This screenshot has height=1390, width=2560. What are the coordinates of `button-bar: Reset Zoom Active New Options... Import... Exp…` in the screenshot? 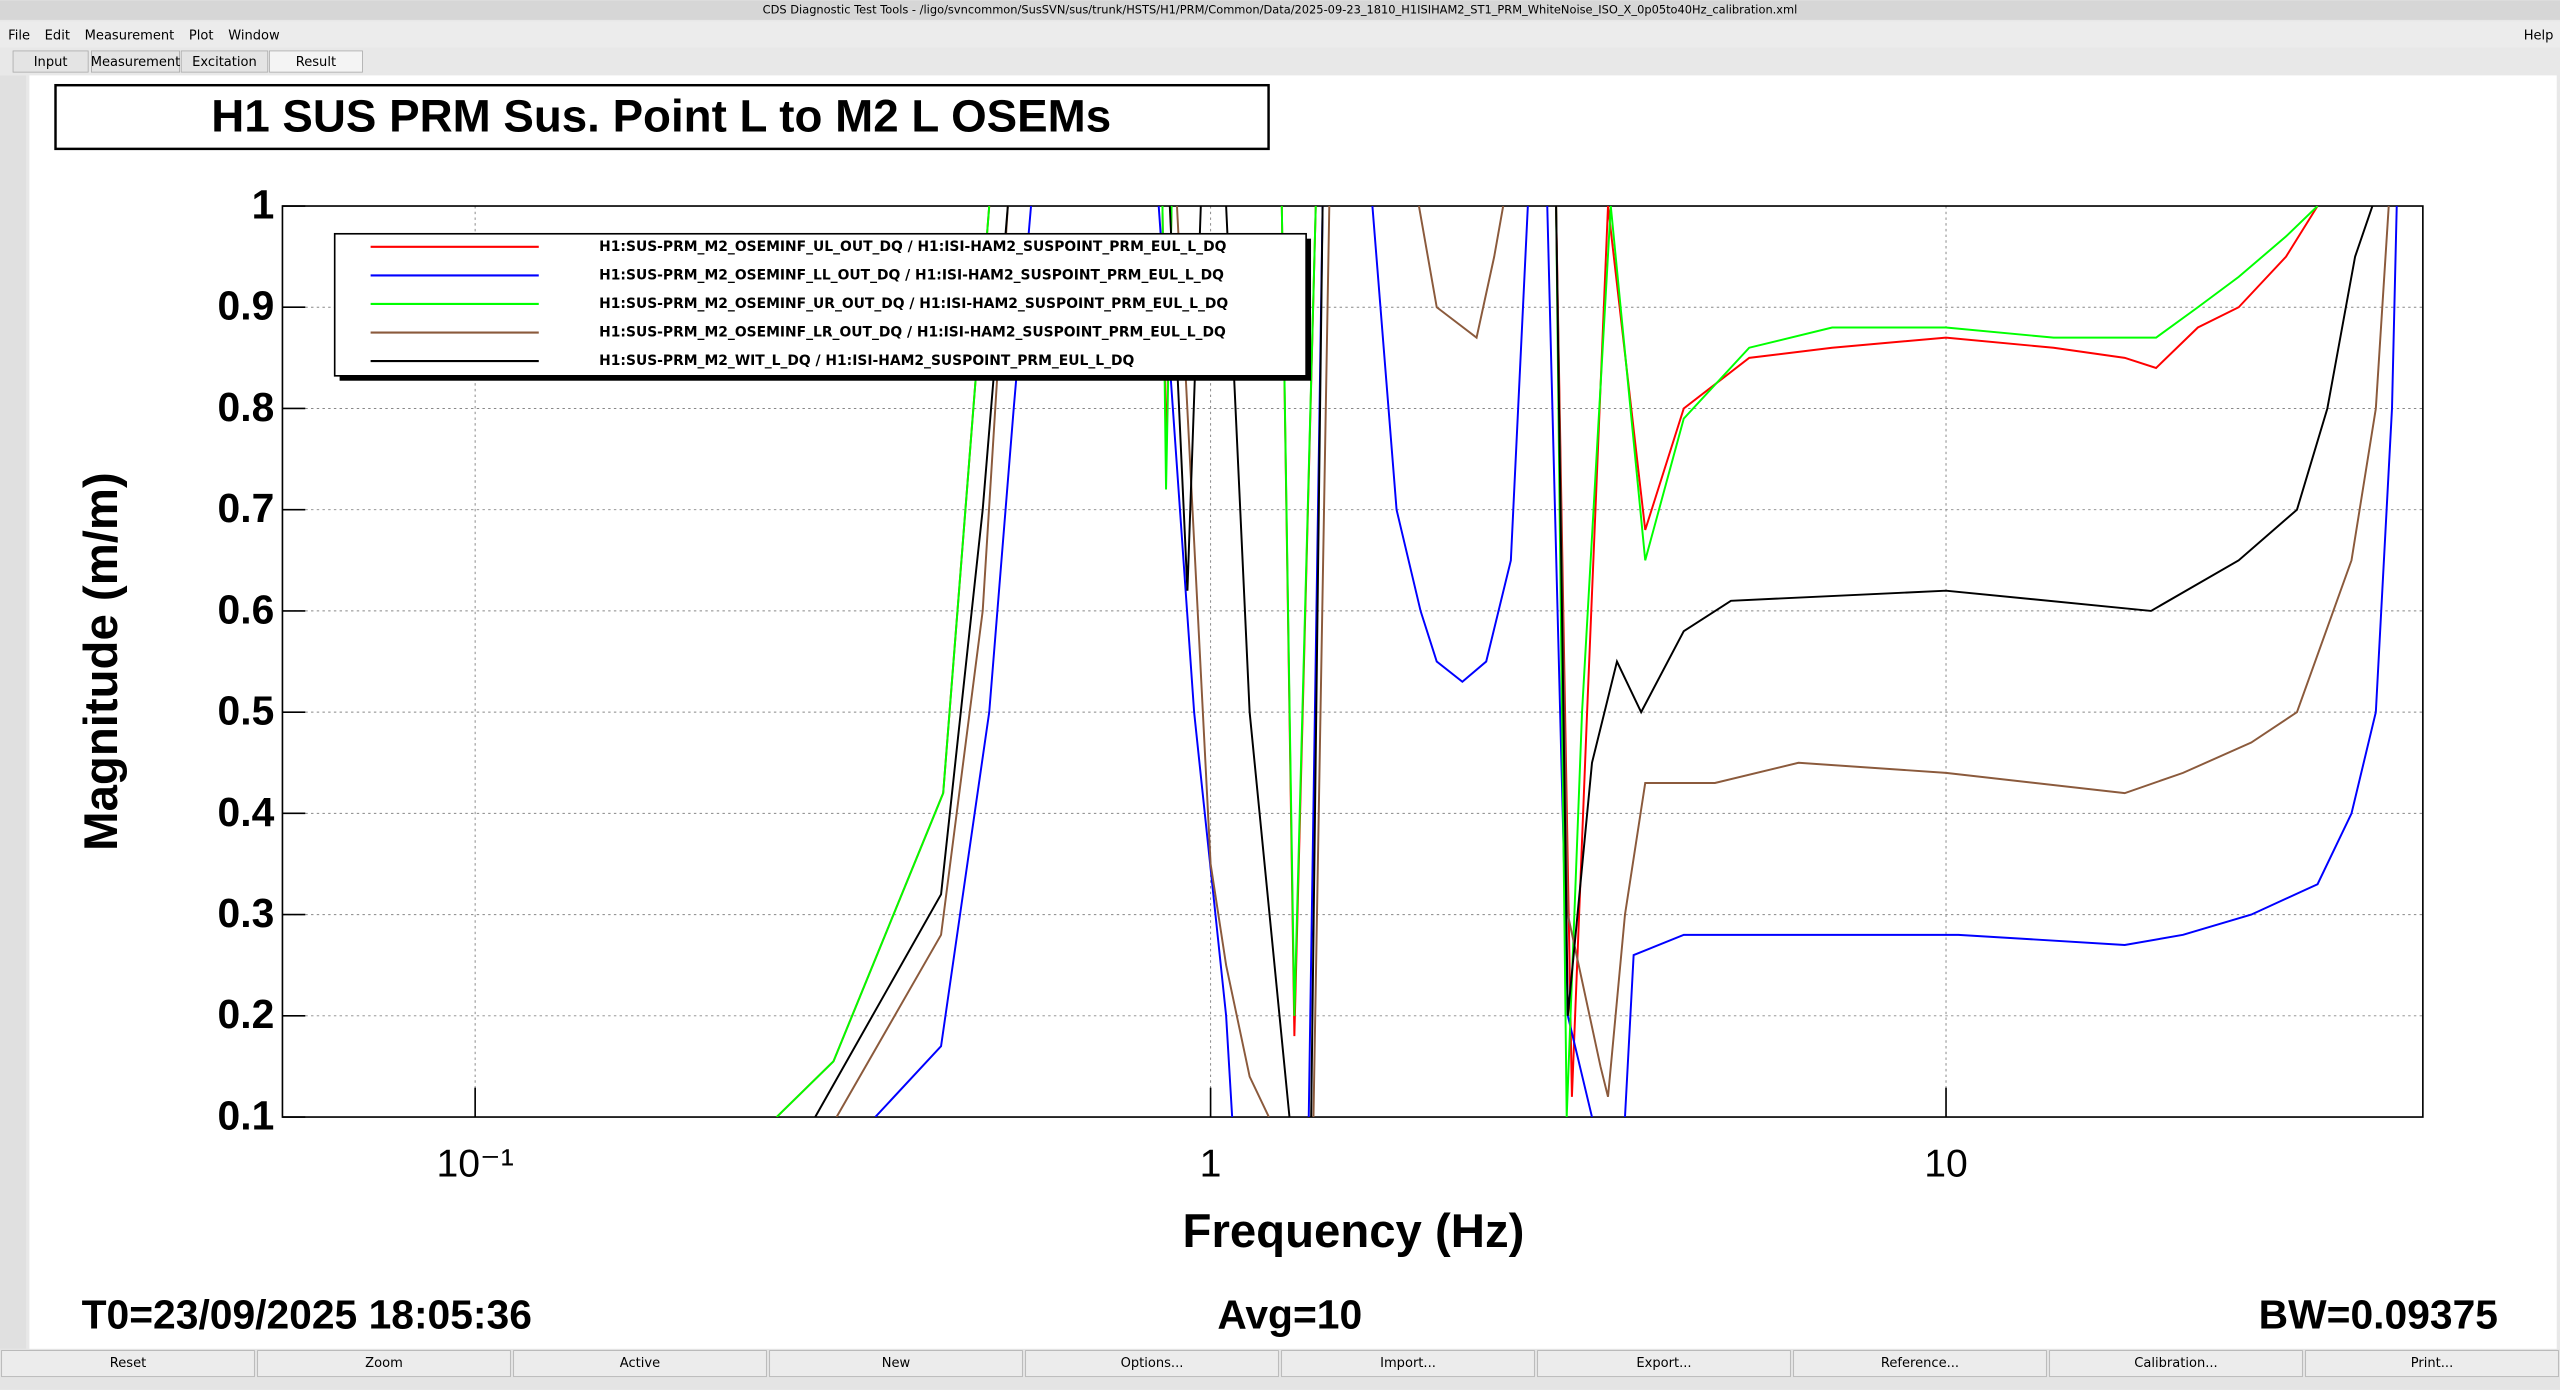 It's located at (1280, 1369).